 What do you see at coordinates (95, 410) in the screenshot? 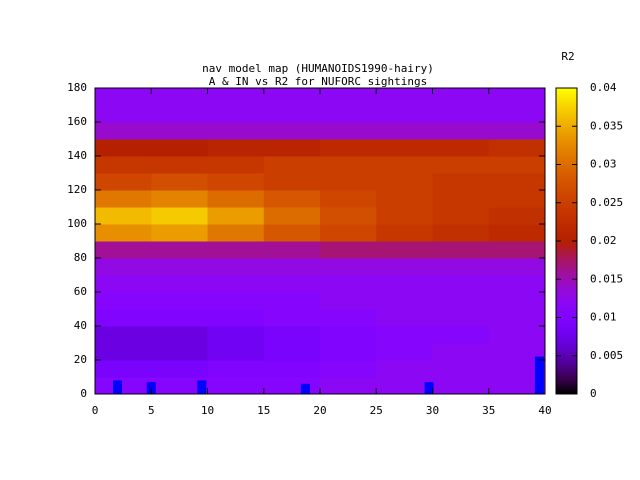
I see `x-tick-label: 0` at bounding box center [95, 410].